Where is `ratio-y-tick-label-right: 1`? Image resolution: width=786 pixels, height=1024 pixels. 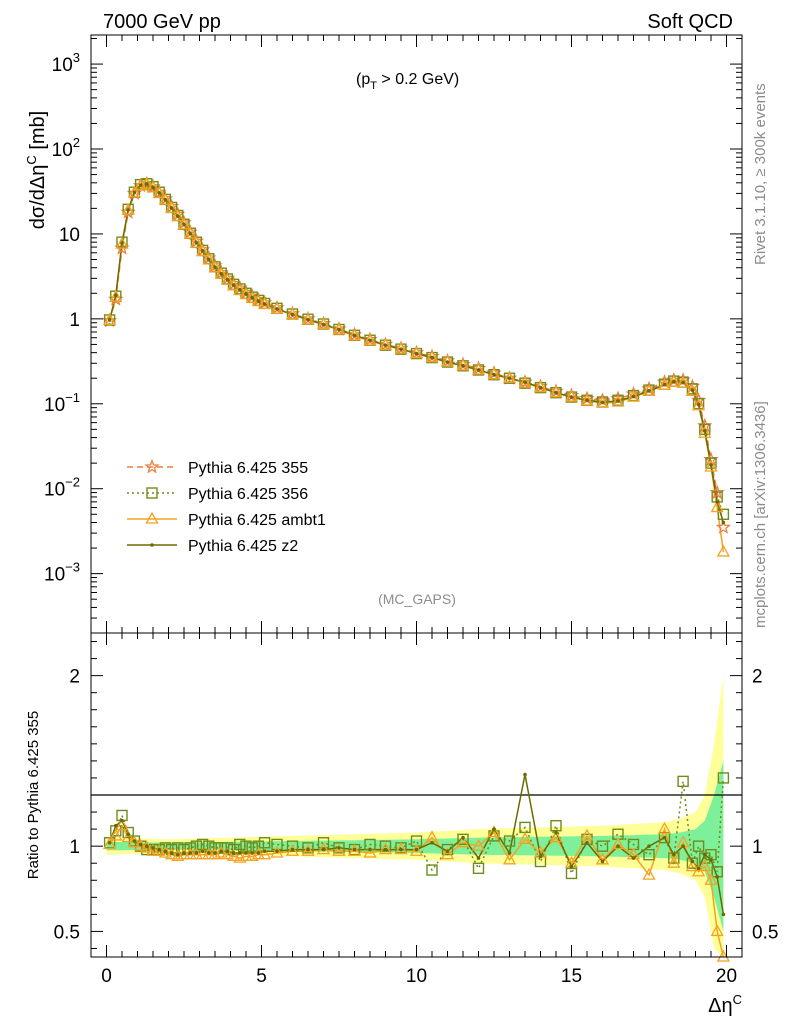
ratio-y-tick-label-right: 1 is located at coordinates (757, 847).